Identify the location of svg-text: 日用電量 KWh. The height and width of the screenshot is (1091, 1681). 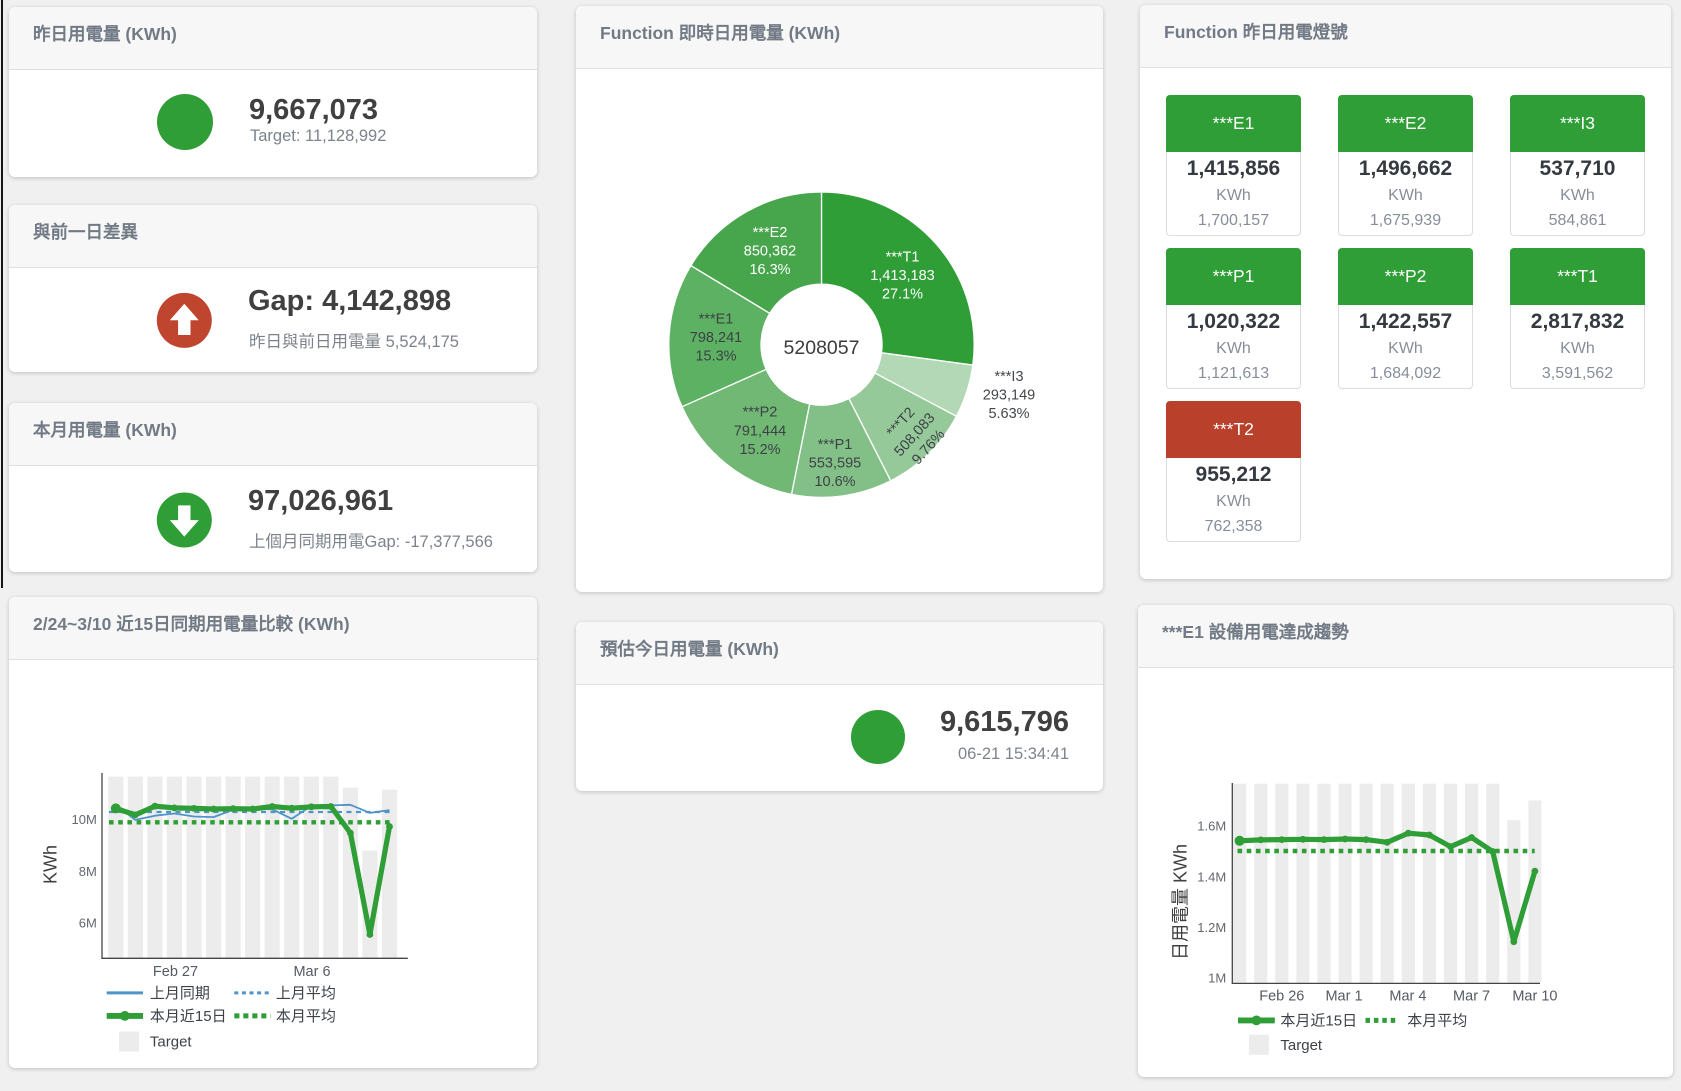
(1181, 902).